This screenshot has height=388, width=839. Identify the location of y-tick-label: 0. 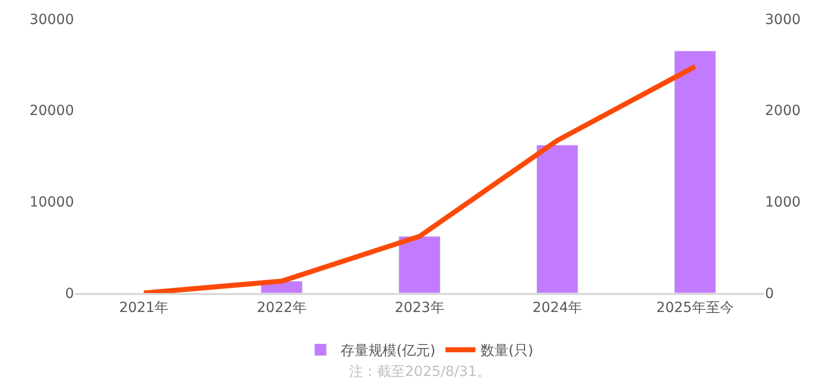
(69, 294).